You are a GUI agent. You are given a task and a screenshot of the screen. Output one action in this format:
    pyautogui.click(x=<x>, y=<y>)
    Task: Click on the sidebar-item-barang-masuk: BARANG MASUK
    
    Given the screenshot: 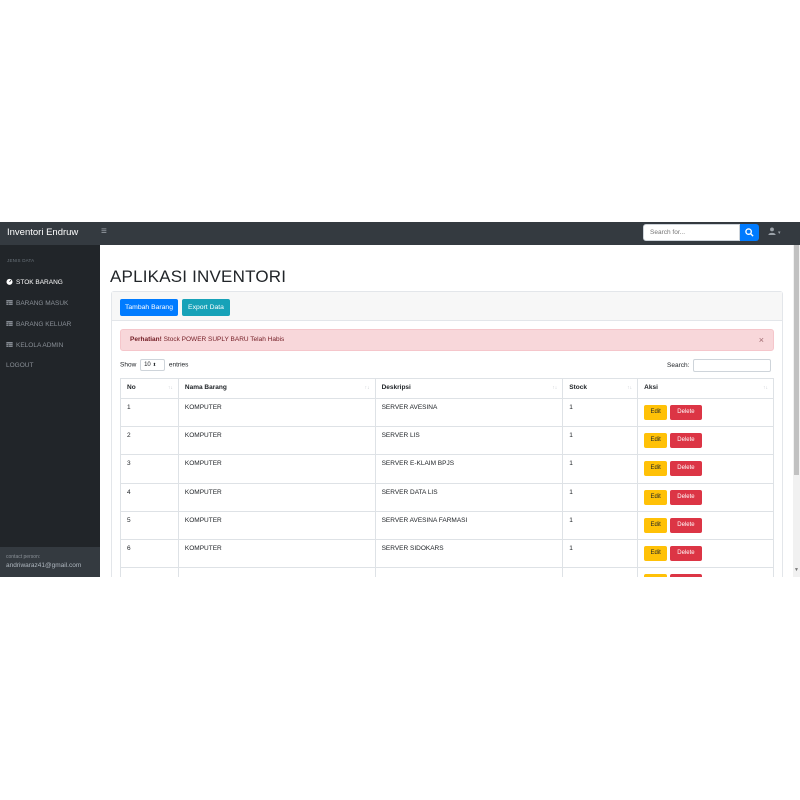 What is the action you would take?
    pyautogui.click(x=37, y=305)
    